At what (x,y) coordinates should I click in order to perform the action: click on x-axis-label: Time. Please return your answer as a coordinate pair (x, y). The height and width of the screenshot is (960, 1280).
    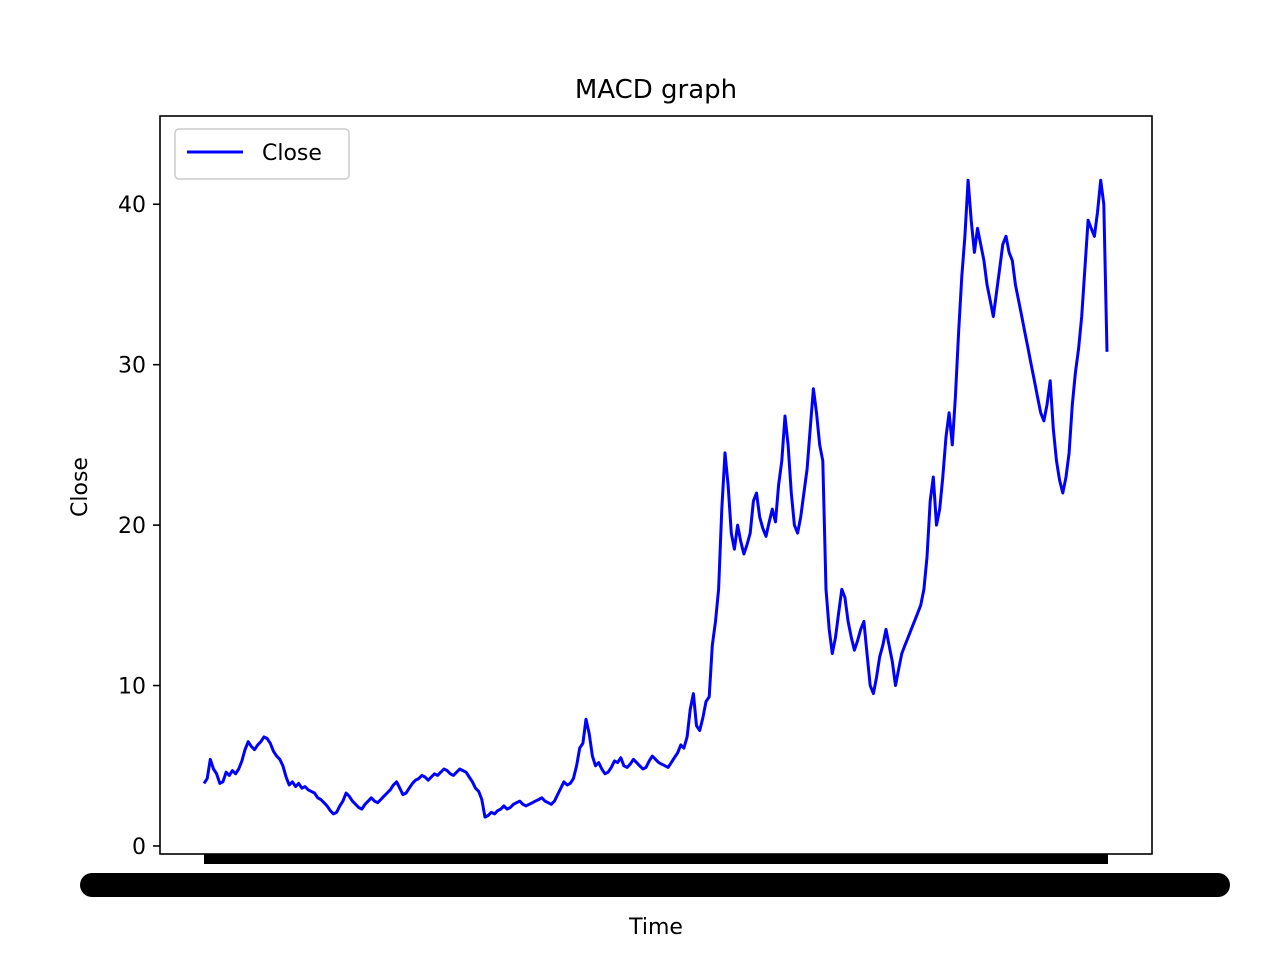
    Looking at the image, I should click on (655, 927).